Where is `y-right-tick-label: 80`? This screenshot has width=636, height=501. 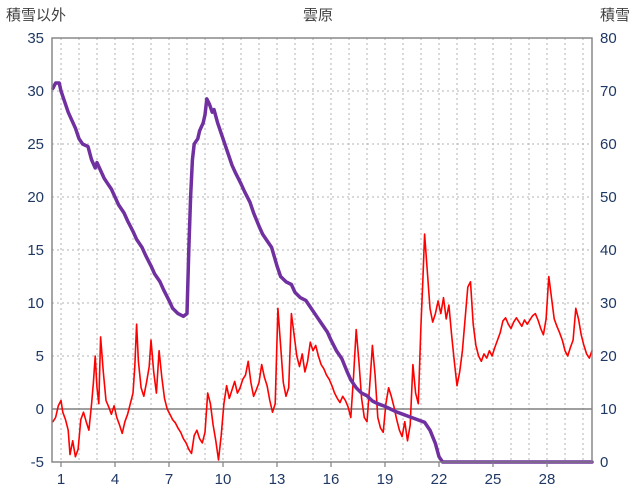 y-right-tick-label: 80 is located at coordinates (608, 38).